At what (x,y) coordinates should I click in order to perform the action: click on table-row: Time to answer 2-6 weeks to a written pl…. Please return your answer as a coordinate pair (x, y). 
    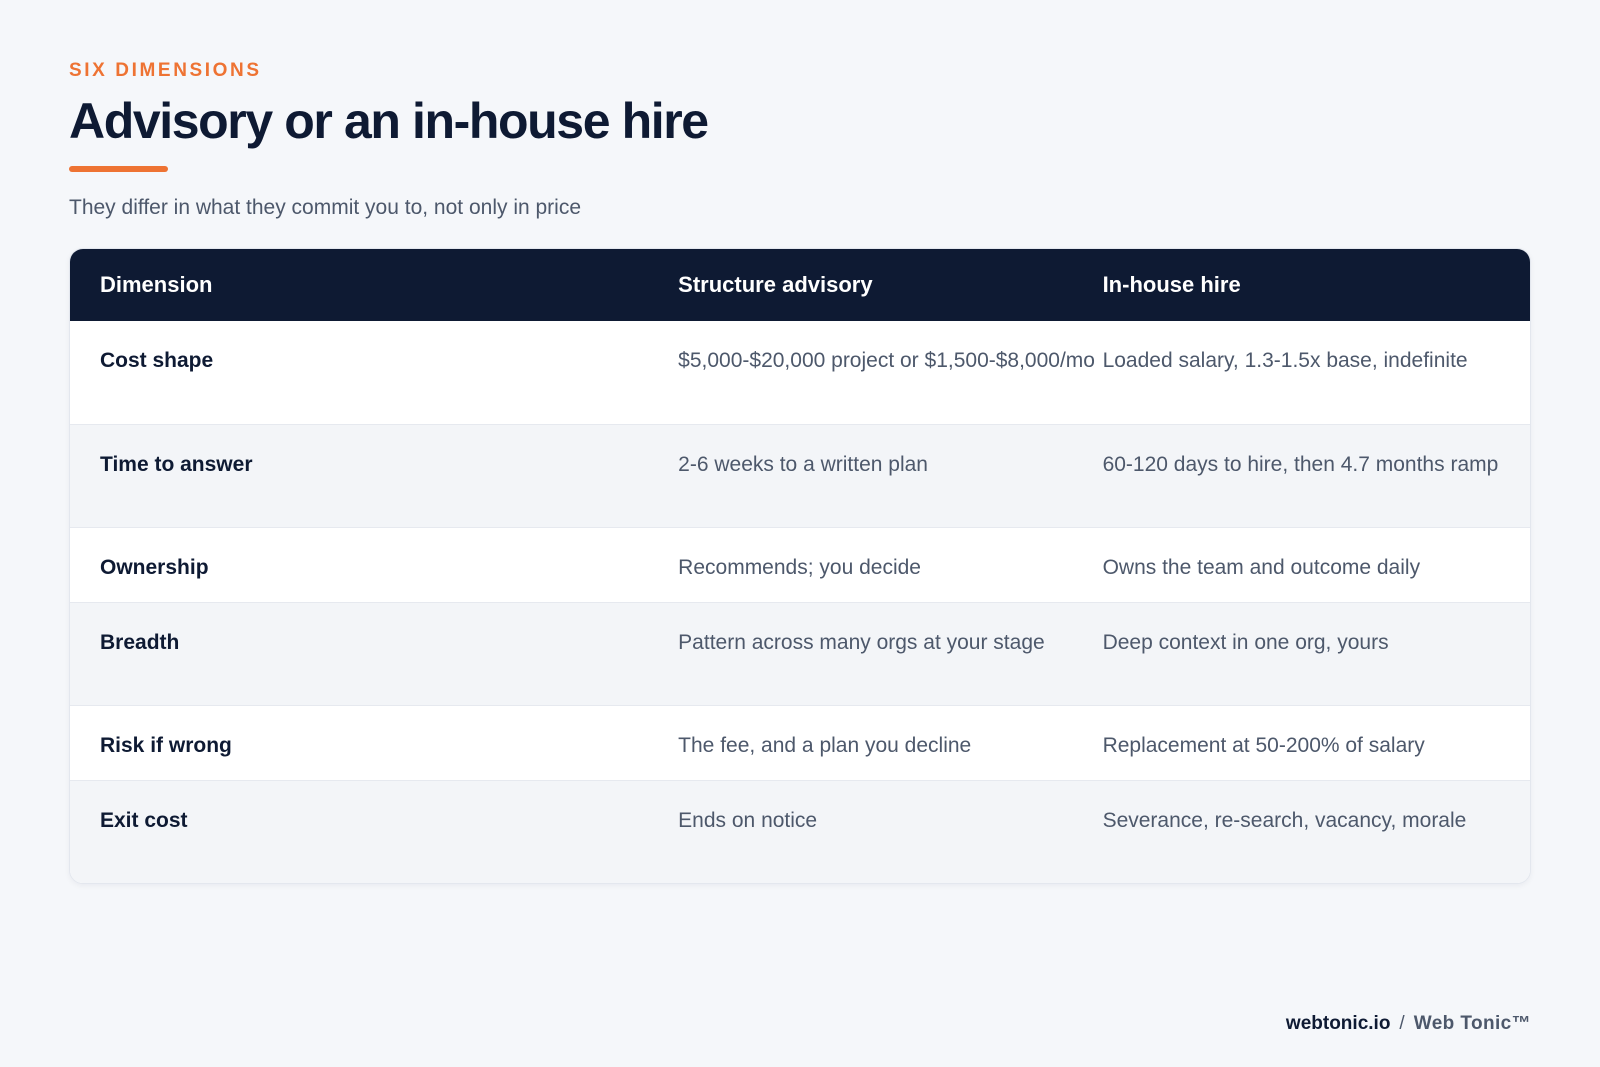
    Looking at the image, I should click on (800, 475).